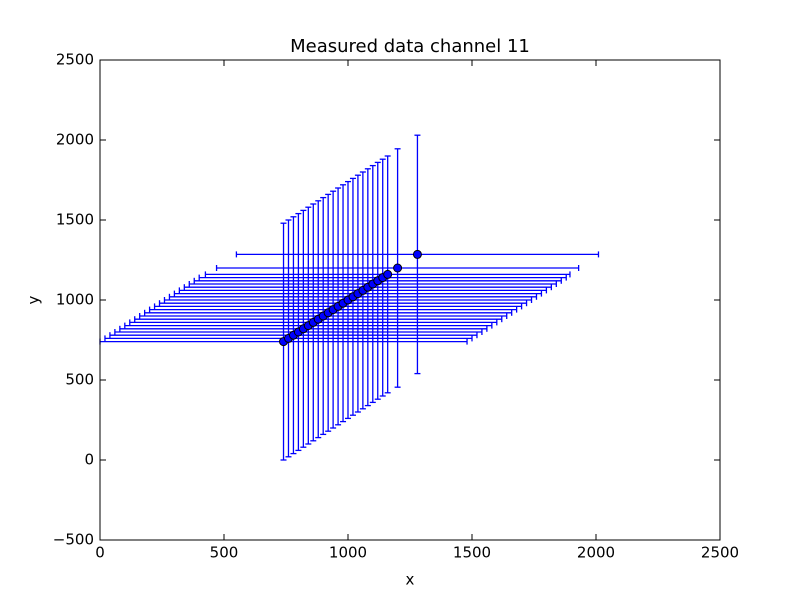  I want to click on y-tick-label: 2000, so click(75, 140).